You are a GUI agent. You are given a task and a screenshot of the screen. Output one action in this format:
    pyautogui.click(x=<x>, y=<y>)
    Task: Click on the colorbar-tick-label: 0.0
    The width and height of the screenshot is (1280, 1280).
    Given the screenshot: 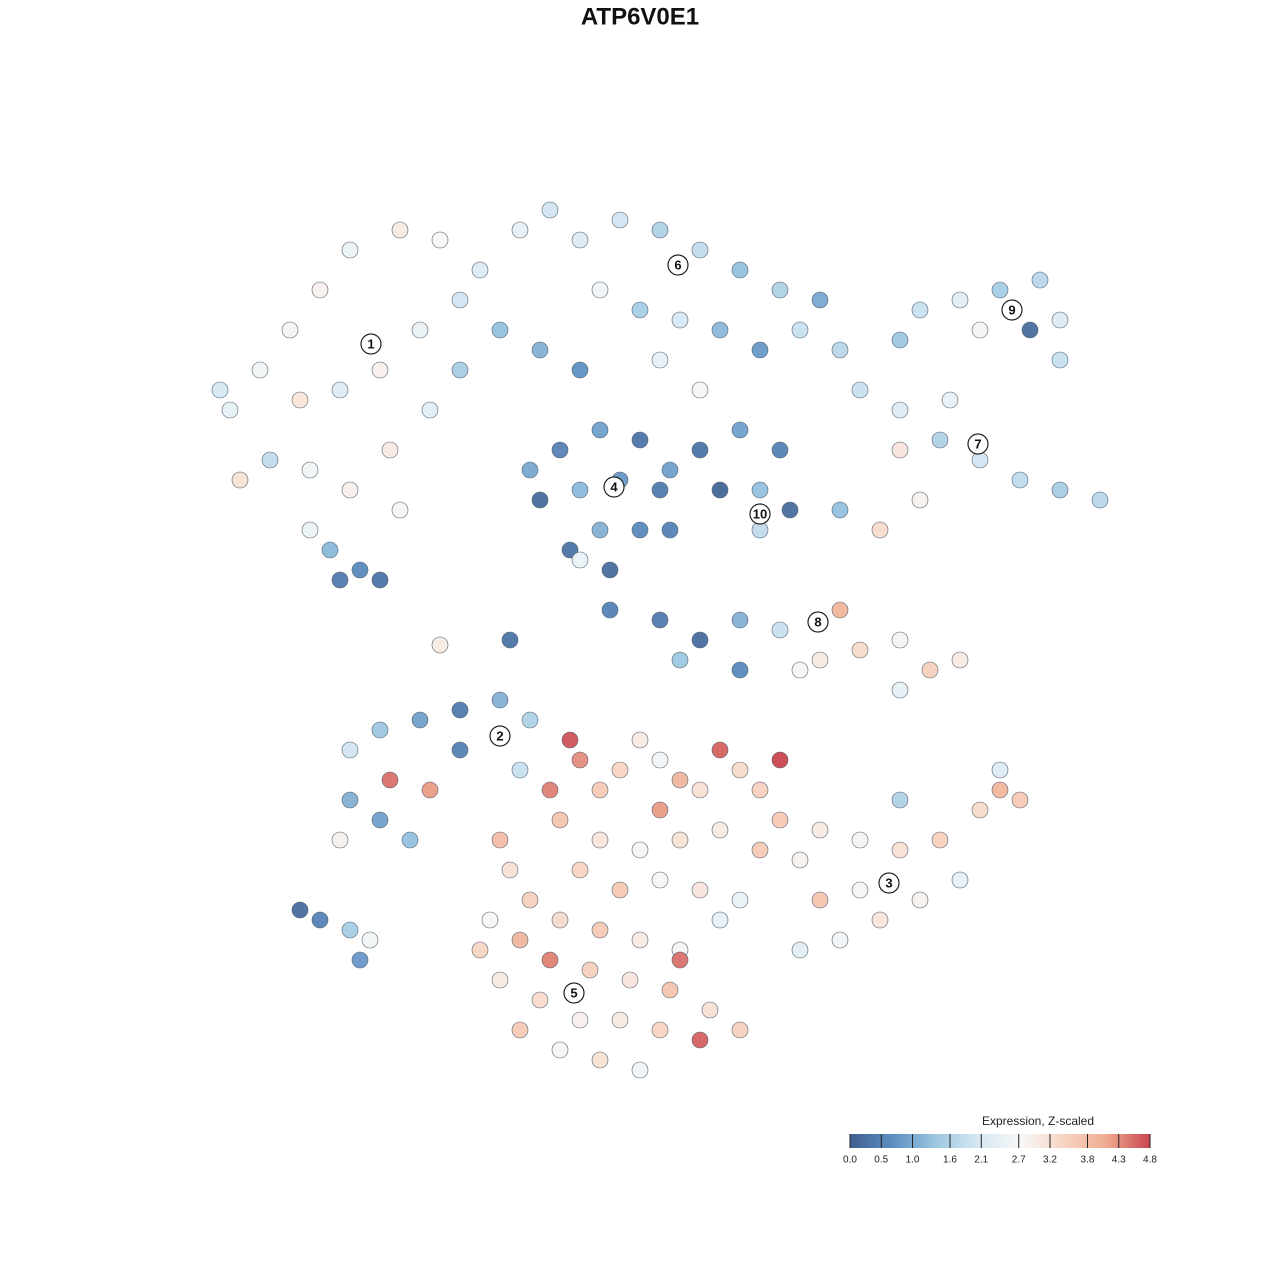 What is the action you would take?
    pyautogui.click(x=850, y=1160)
    